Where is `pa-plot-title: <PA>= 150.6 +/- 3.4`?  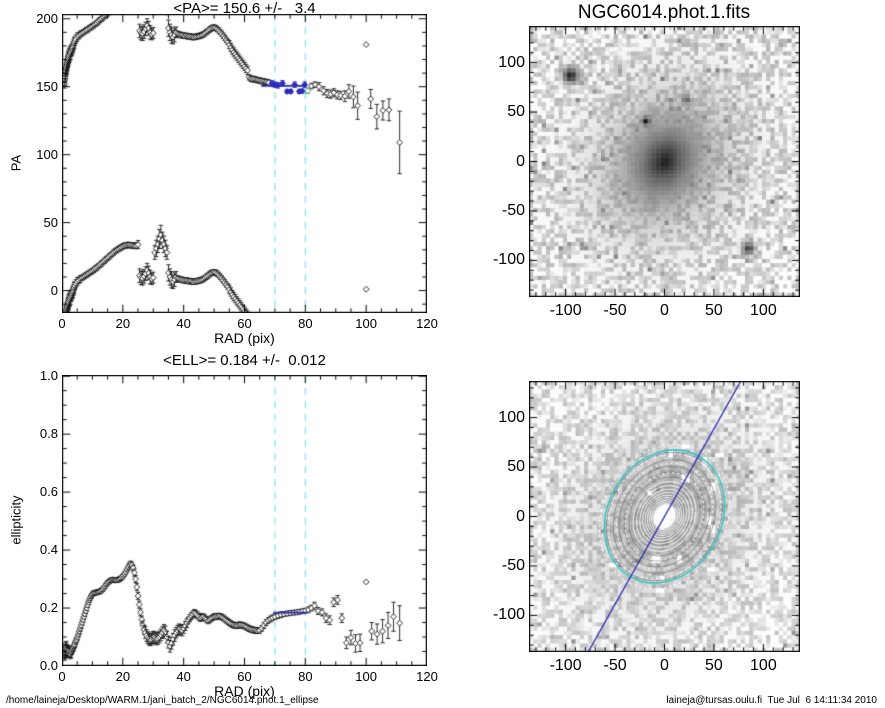
pa-plot-title: <PA>= 150.6 +/- 3.4 is located at coordinates (244, 8).